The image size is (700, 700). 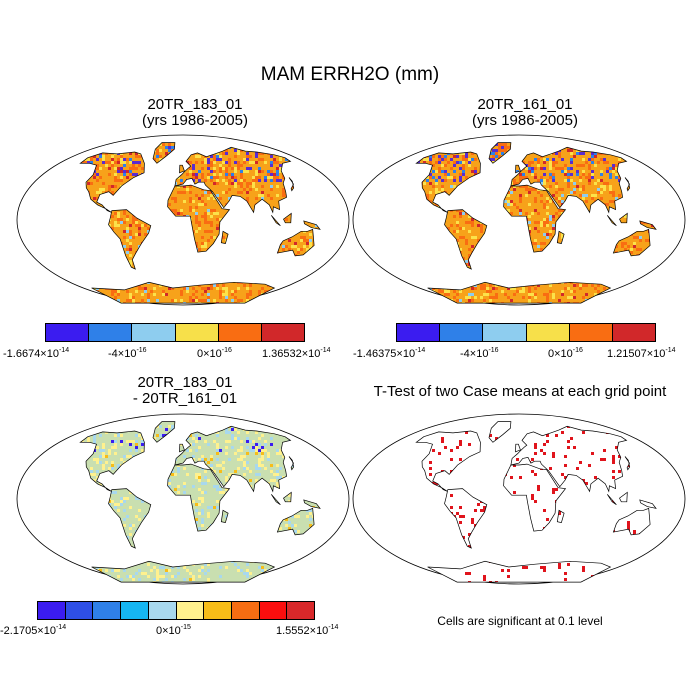 What do you see at coordinates (350, 74) in the screenshot?
I see `figure-title: MAM ERRH2O (mm)` at bounding box center [350, 74].